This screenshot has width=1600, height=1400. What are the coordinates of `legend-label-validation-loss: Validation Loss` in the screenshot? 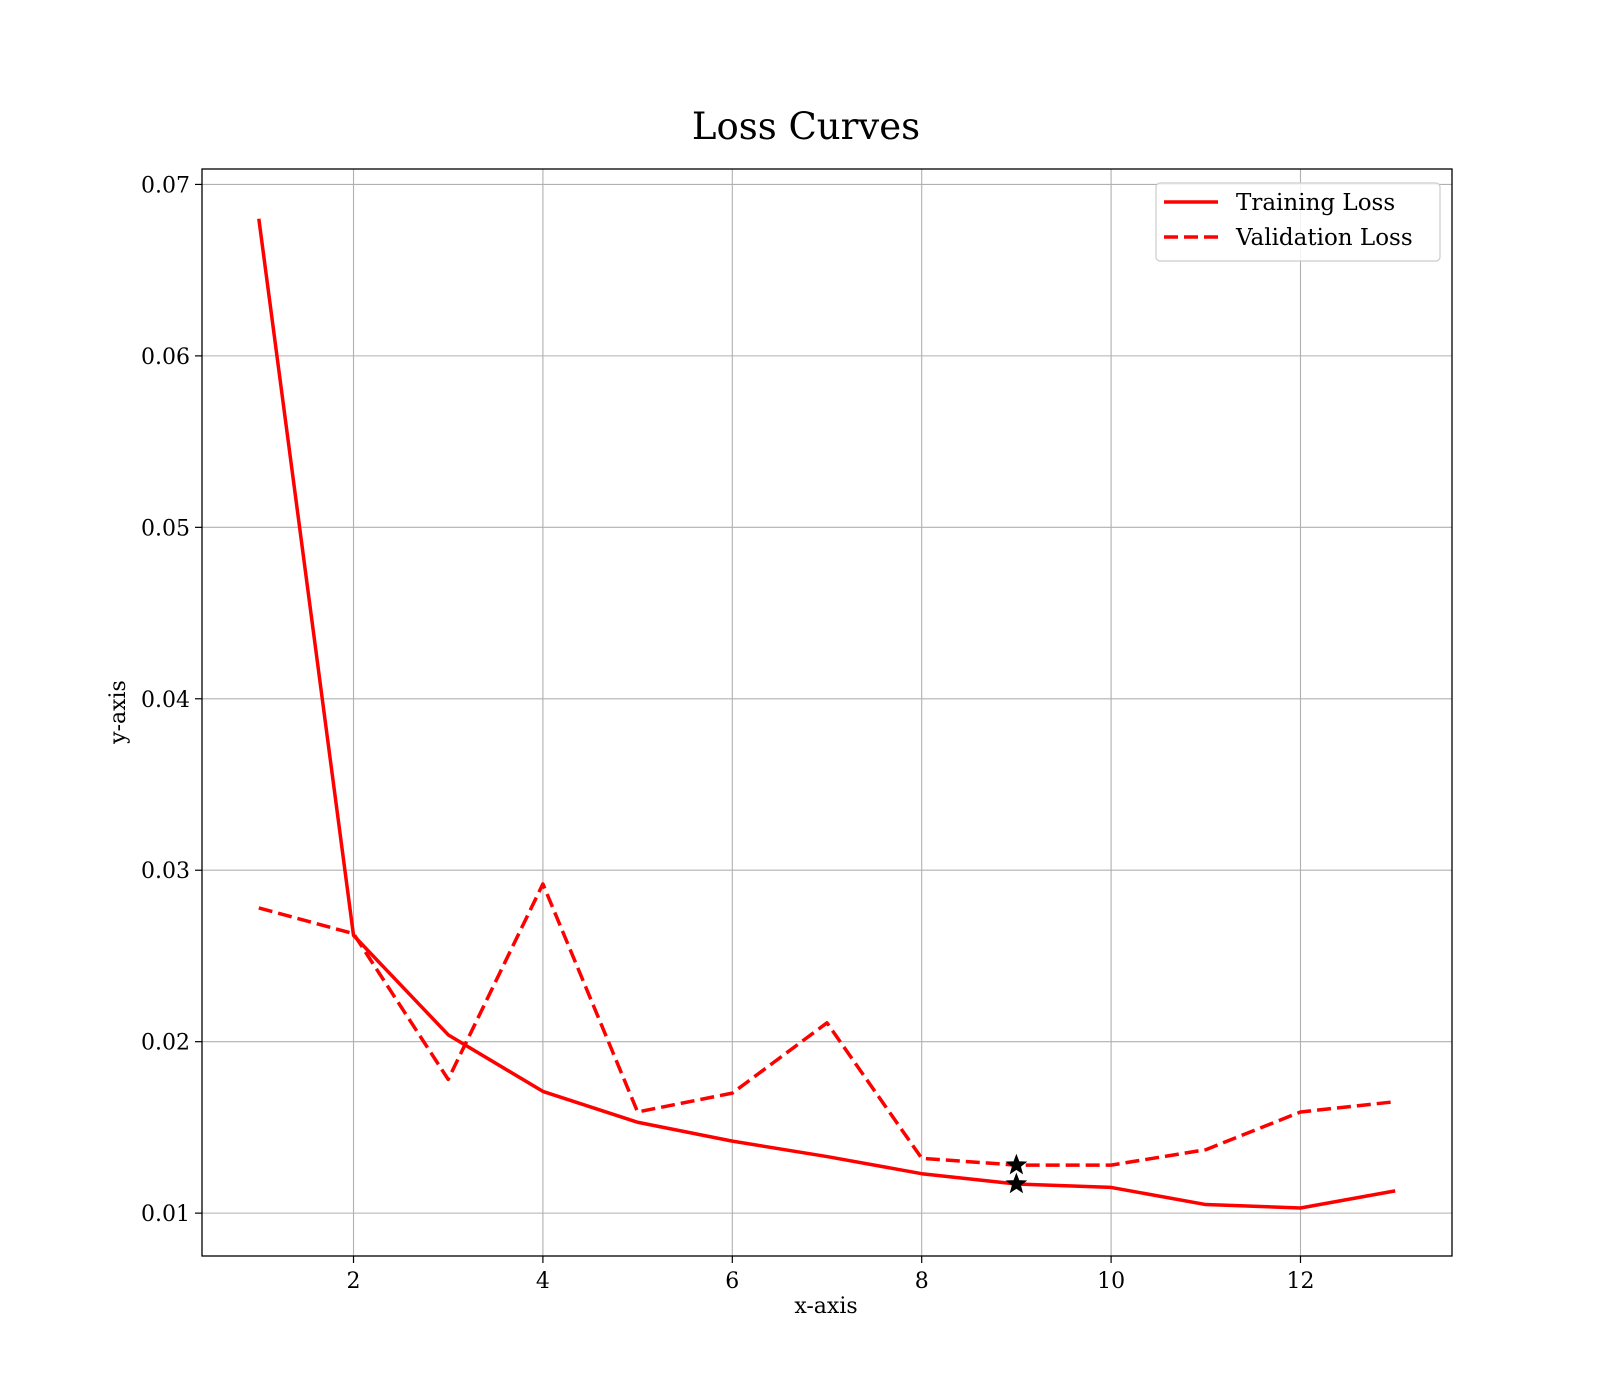 It's located at (1324, 238).